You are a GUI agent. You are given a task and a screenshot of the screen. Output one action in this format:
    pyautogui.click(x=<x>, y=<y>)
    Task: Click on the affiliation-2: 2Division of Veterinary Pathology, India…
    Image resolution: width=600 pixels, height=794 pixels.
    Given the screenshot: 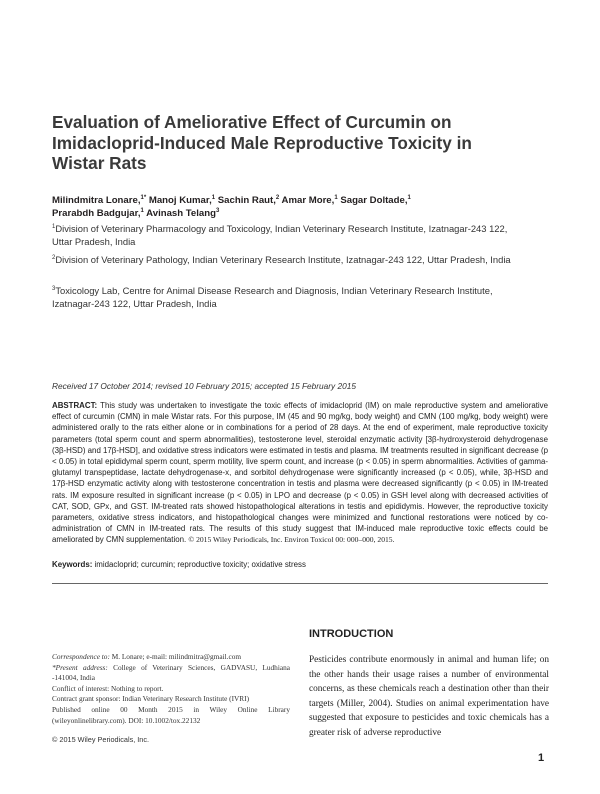 What is the action you would take?
    pyautogui.click(x=287, y=259)
    